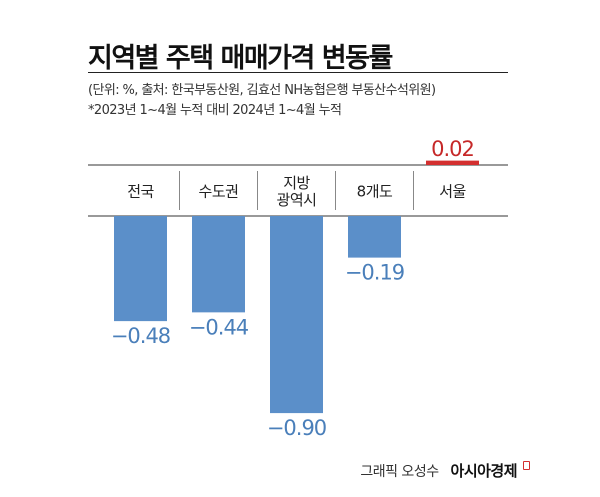 The height and width of the screenshot is (497, 600). I want to click on value-label: 0.02, so click(452, 149).